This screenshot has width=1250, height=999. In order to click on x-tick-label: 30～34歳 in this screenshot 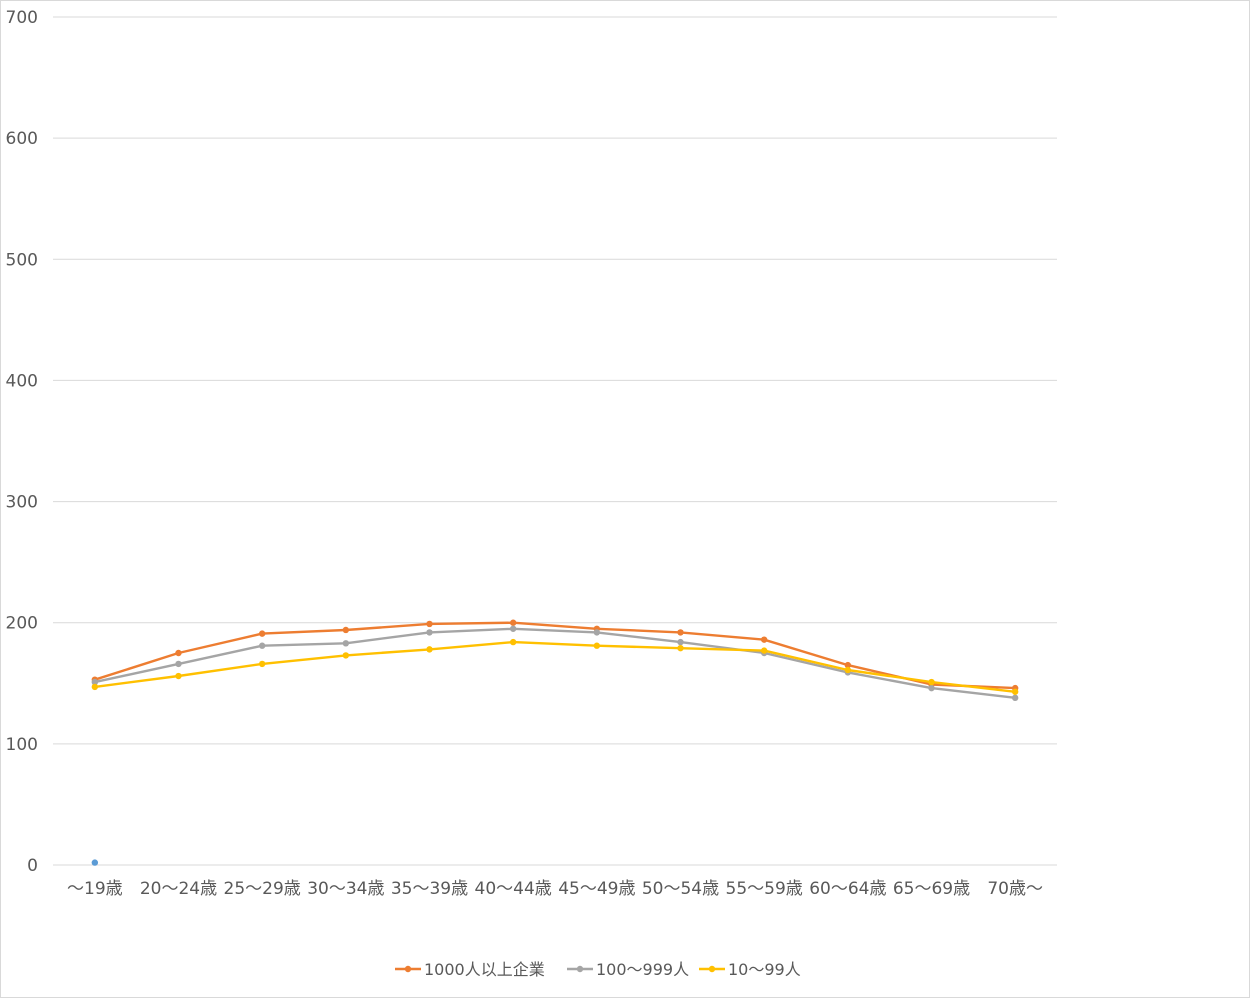, I will do `click(345, 889)`.